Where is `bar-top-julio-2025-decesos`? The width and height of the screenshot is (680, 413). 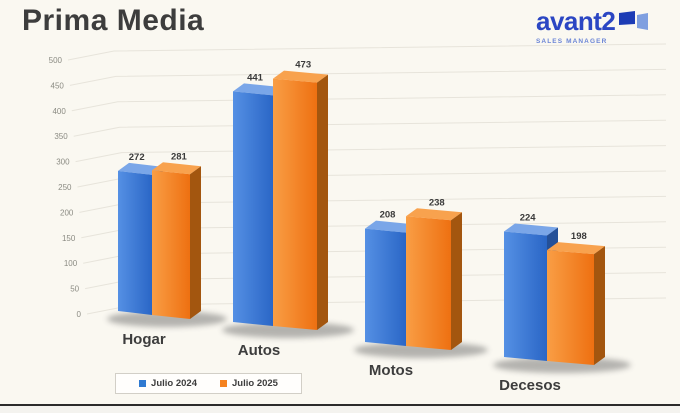 bar-top-julio-2025-decesos is located at coordinates (576, 248).